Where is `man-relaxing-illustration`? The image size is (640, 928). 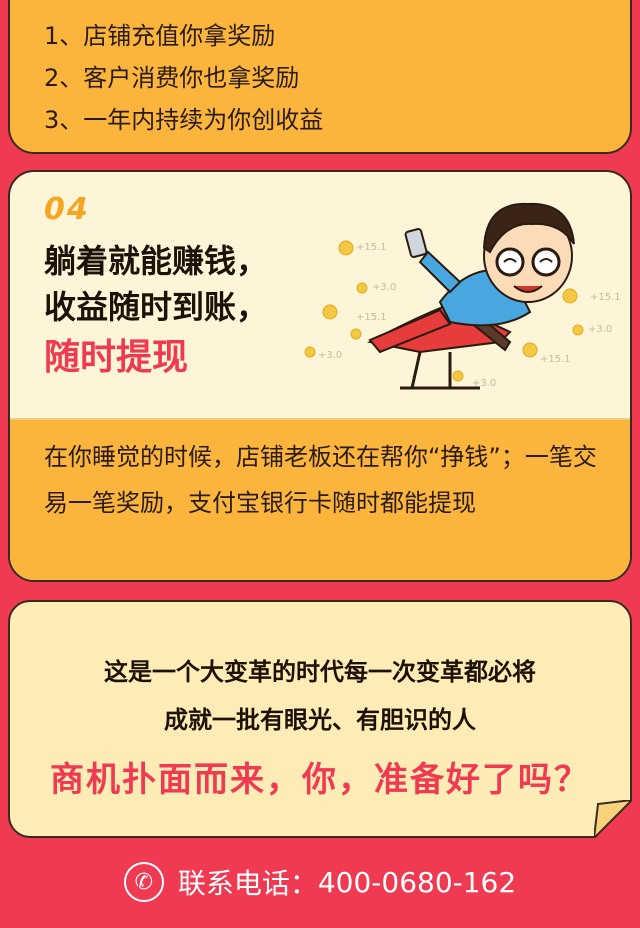
man-relaxing-illustration is located at coordinates (444, 296).